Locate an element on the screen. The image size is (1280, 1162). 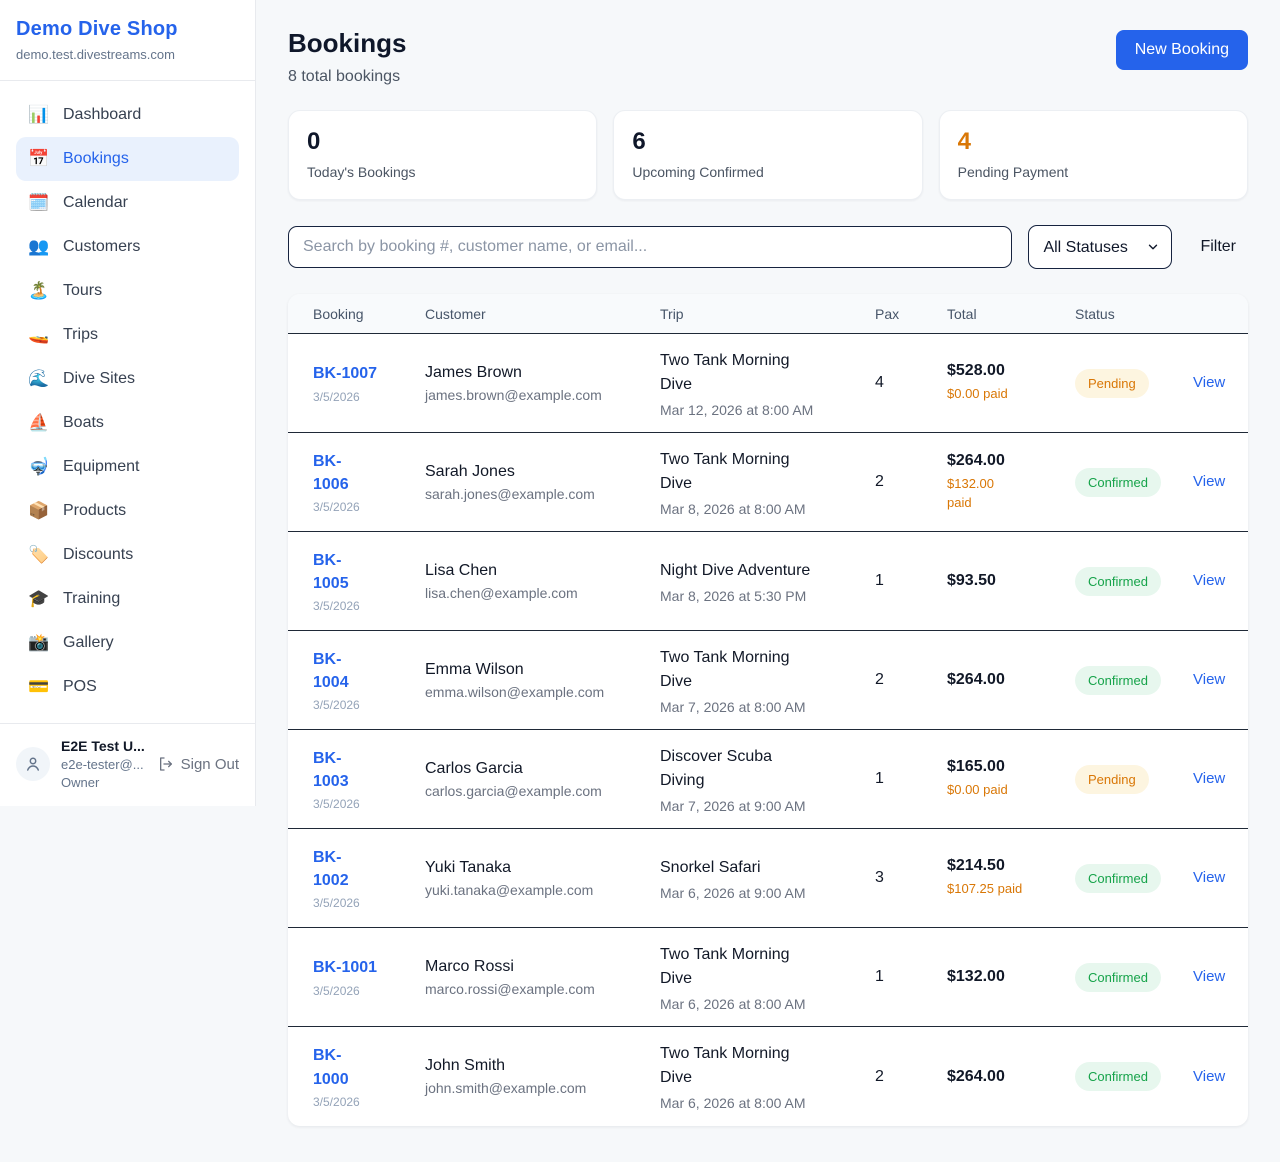
sidebar-item-bookings: 📅 Bookings is located at coordinates (127, 159).